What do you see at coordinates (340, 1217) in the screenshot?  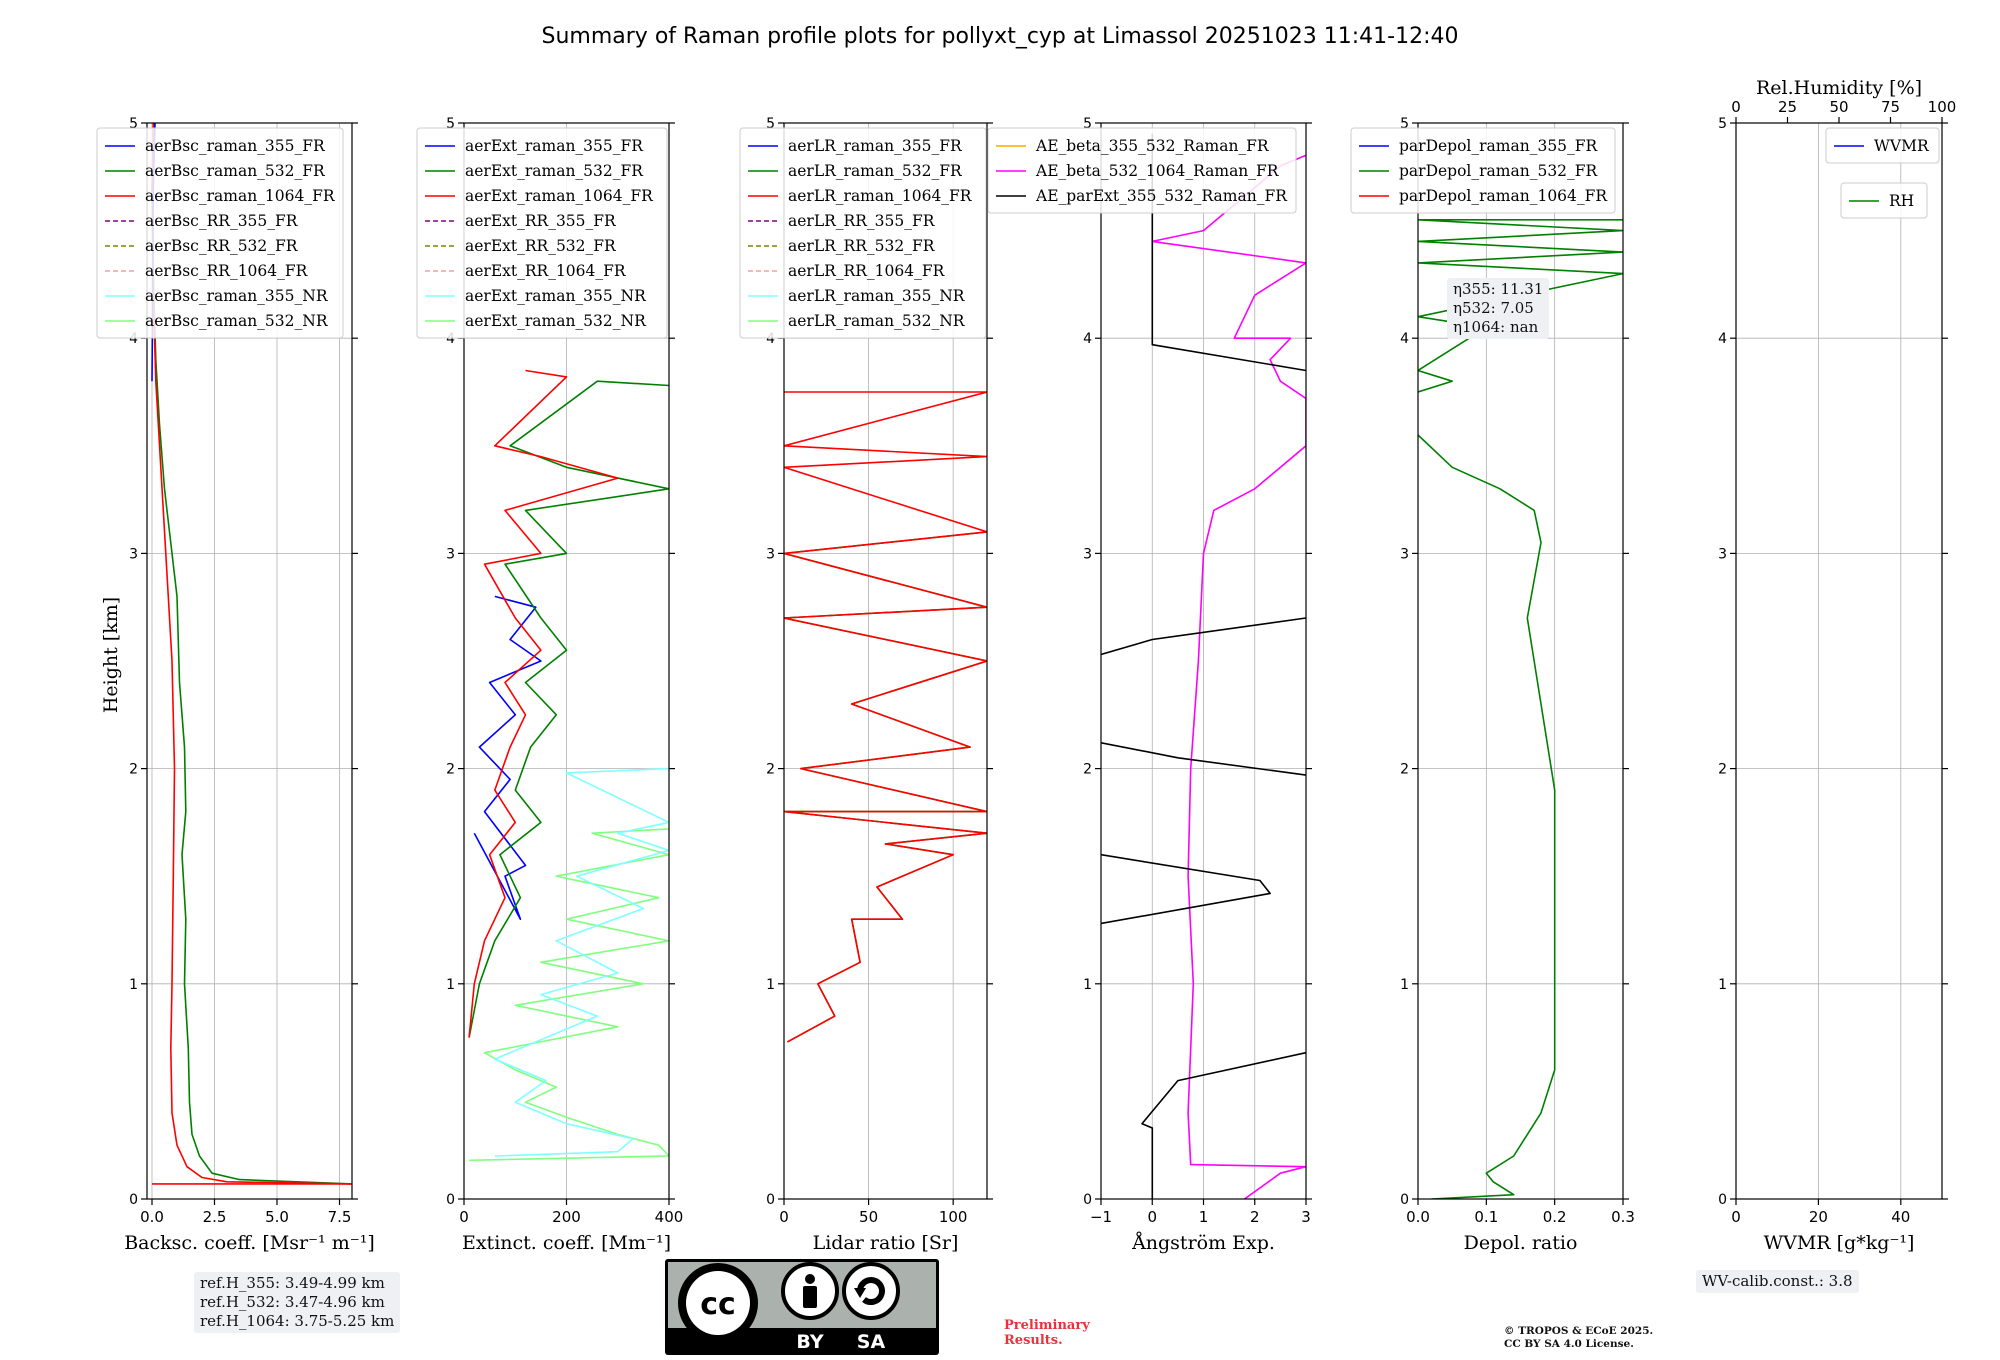 I see `x-tick-label: 7.5` at bounding box center [340, 1217].